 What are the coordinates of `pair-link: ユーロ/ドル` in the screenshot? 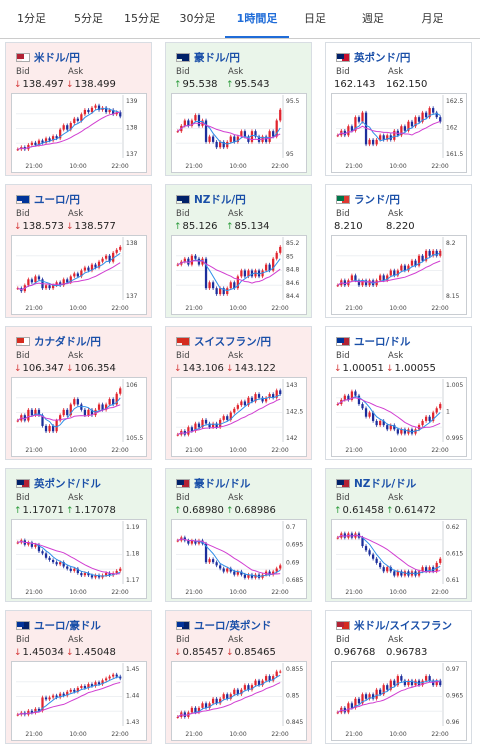 It's located at (373, 341).